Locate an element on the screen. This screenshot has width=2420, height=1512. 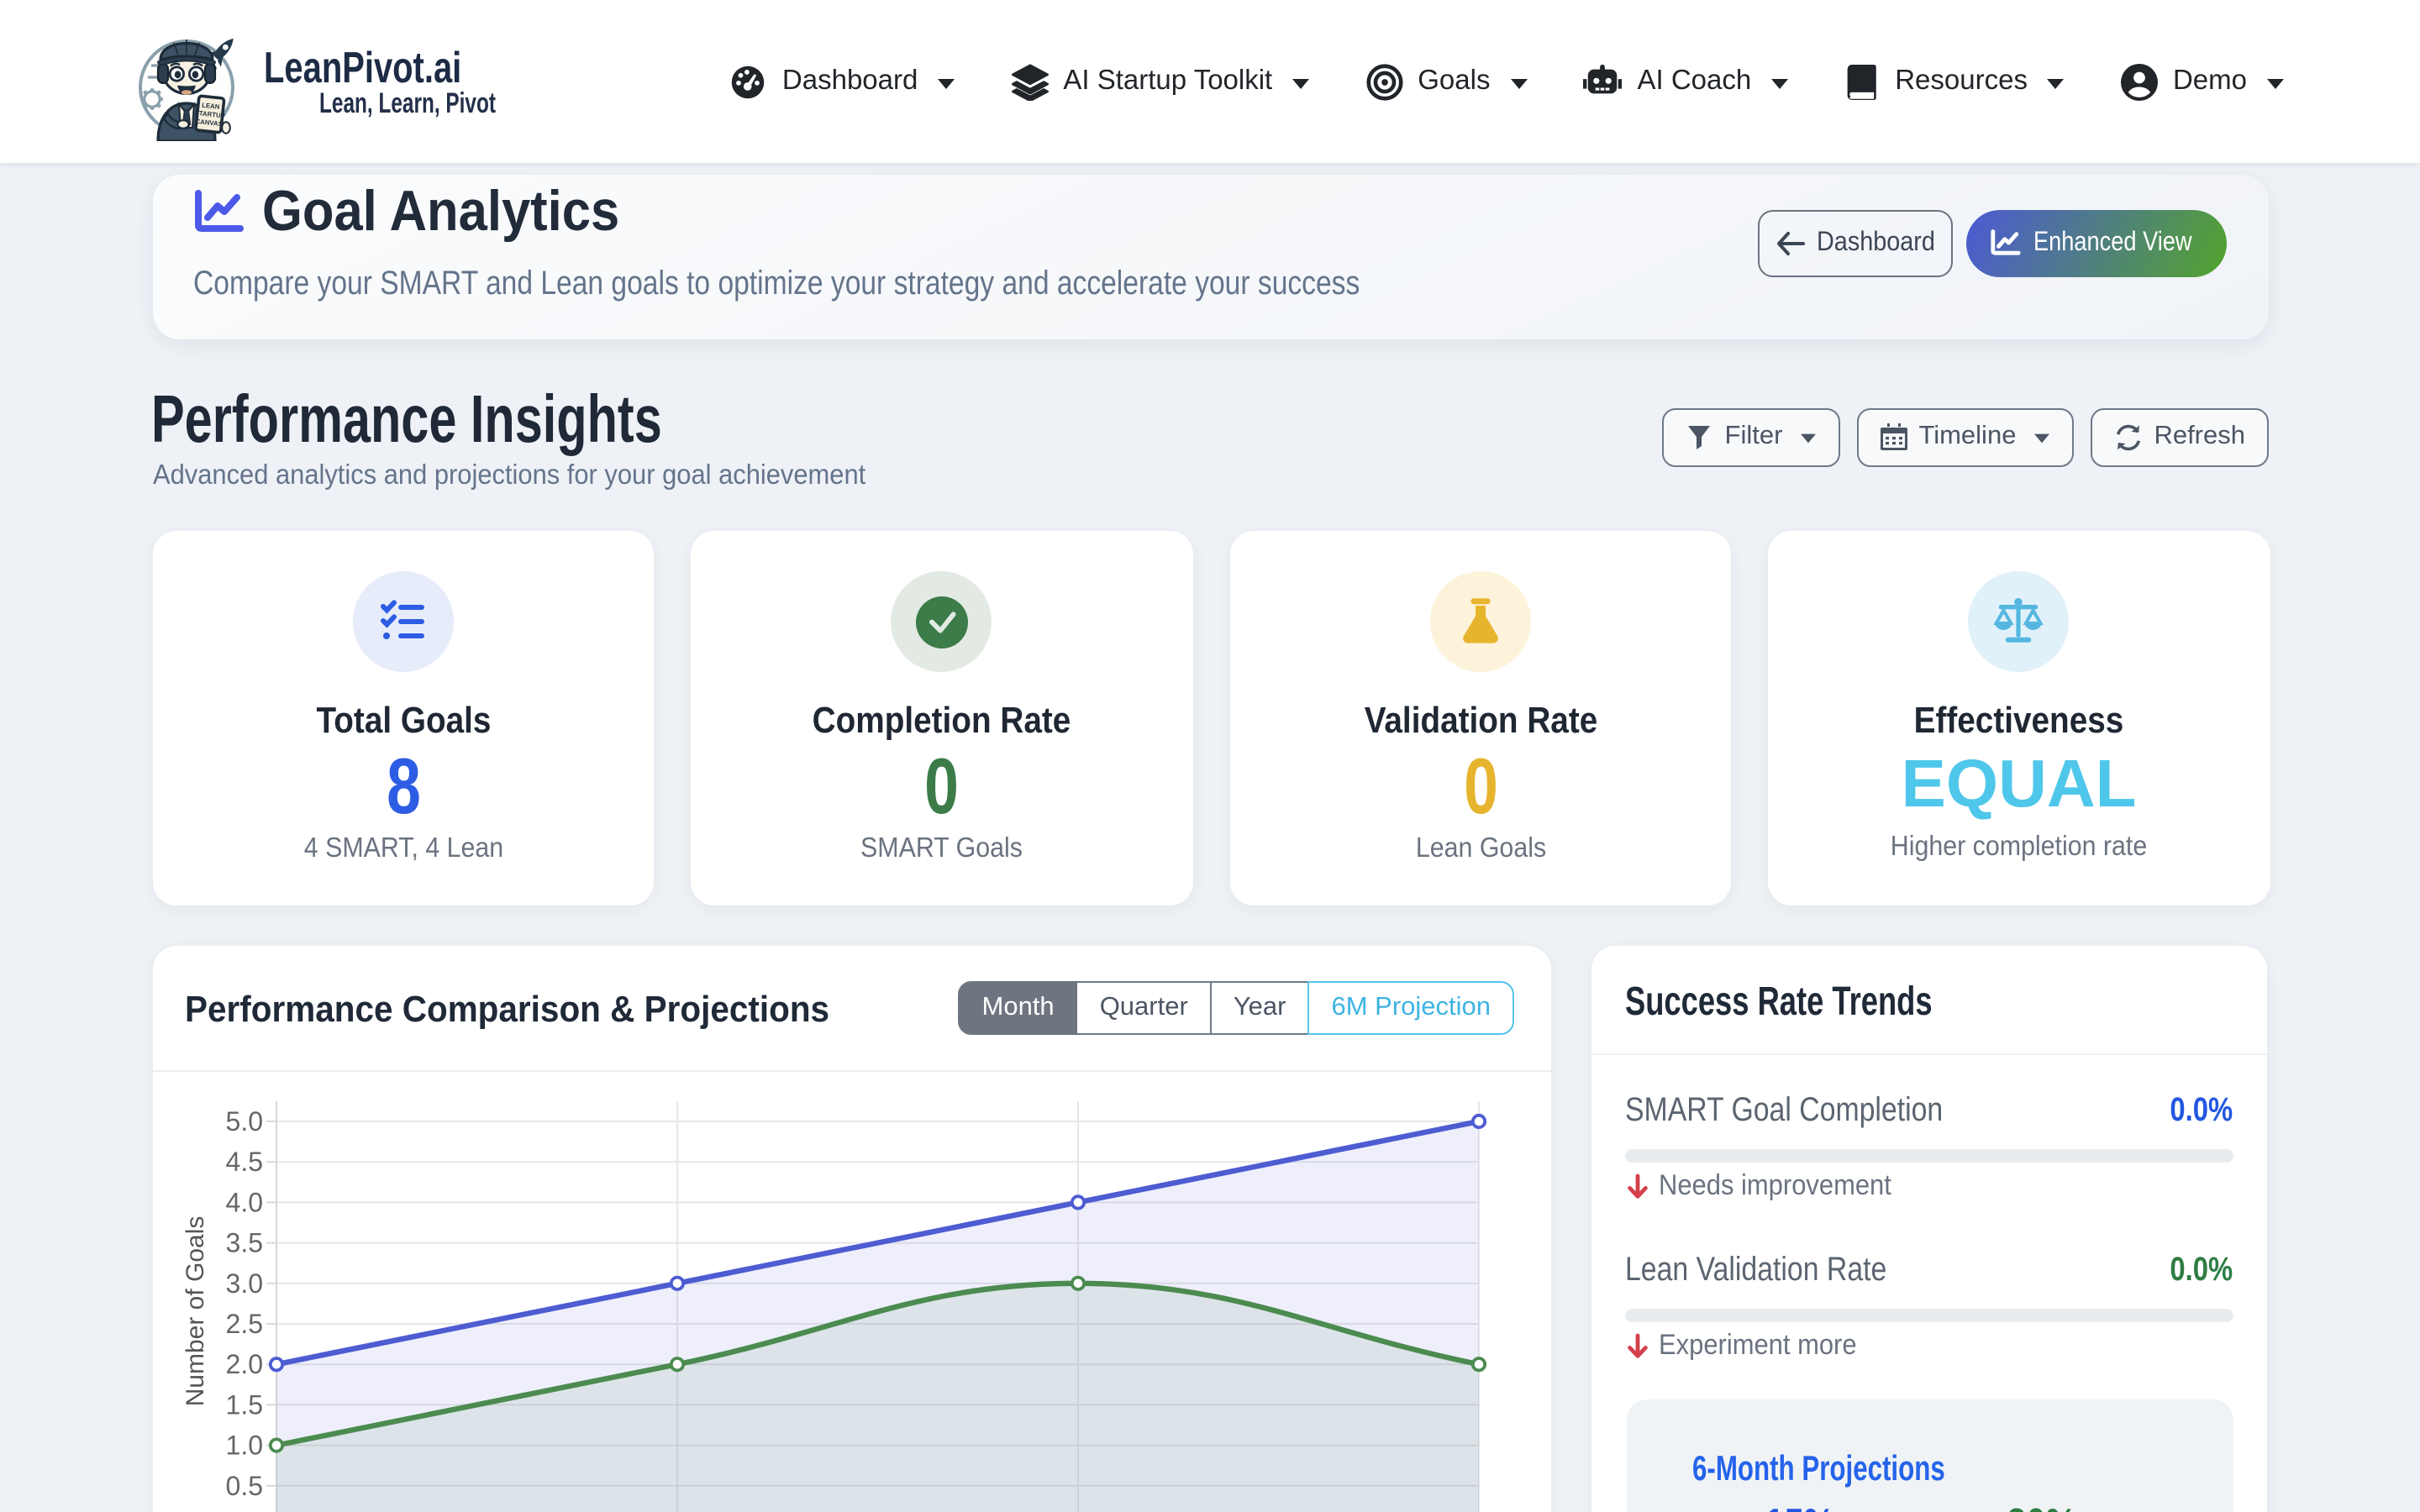
svg-text: STARTUP is located at coordinates (210, 114).